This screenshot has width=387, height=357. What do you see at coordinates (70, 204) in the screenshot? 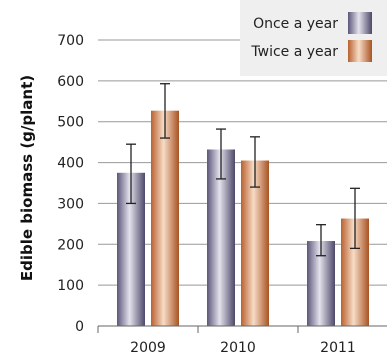
I see `y-tick-label-300: 300` at bounding box center [70, 204].